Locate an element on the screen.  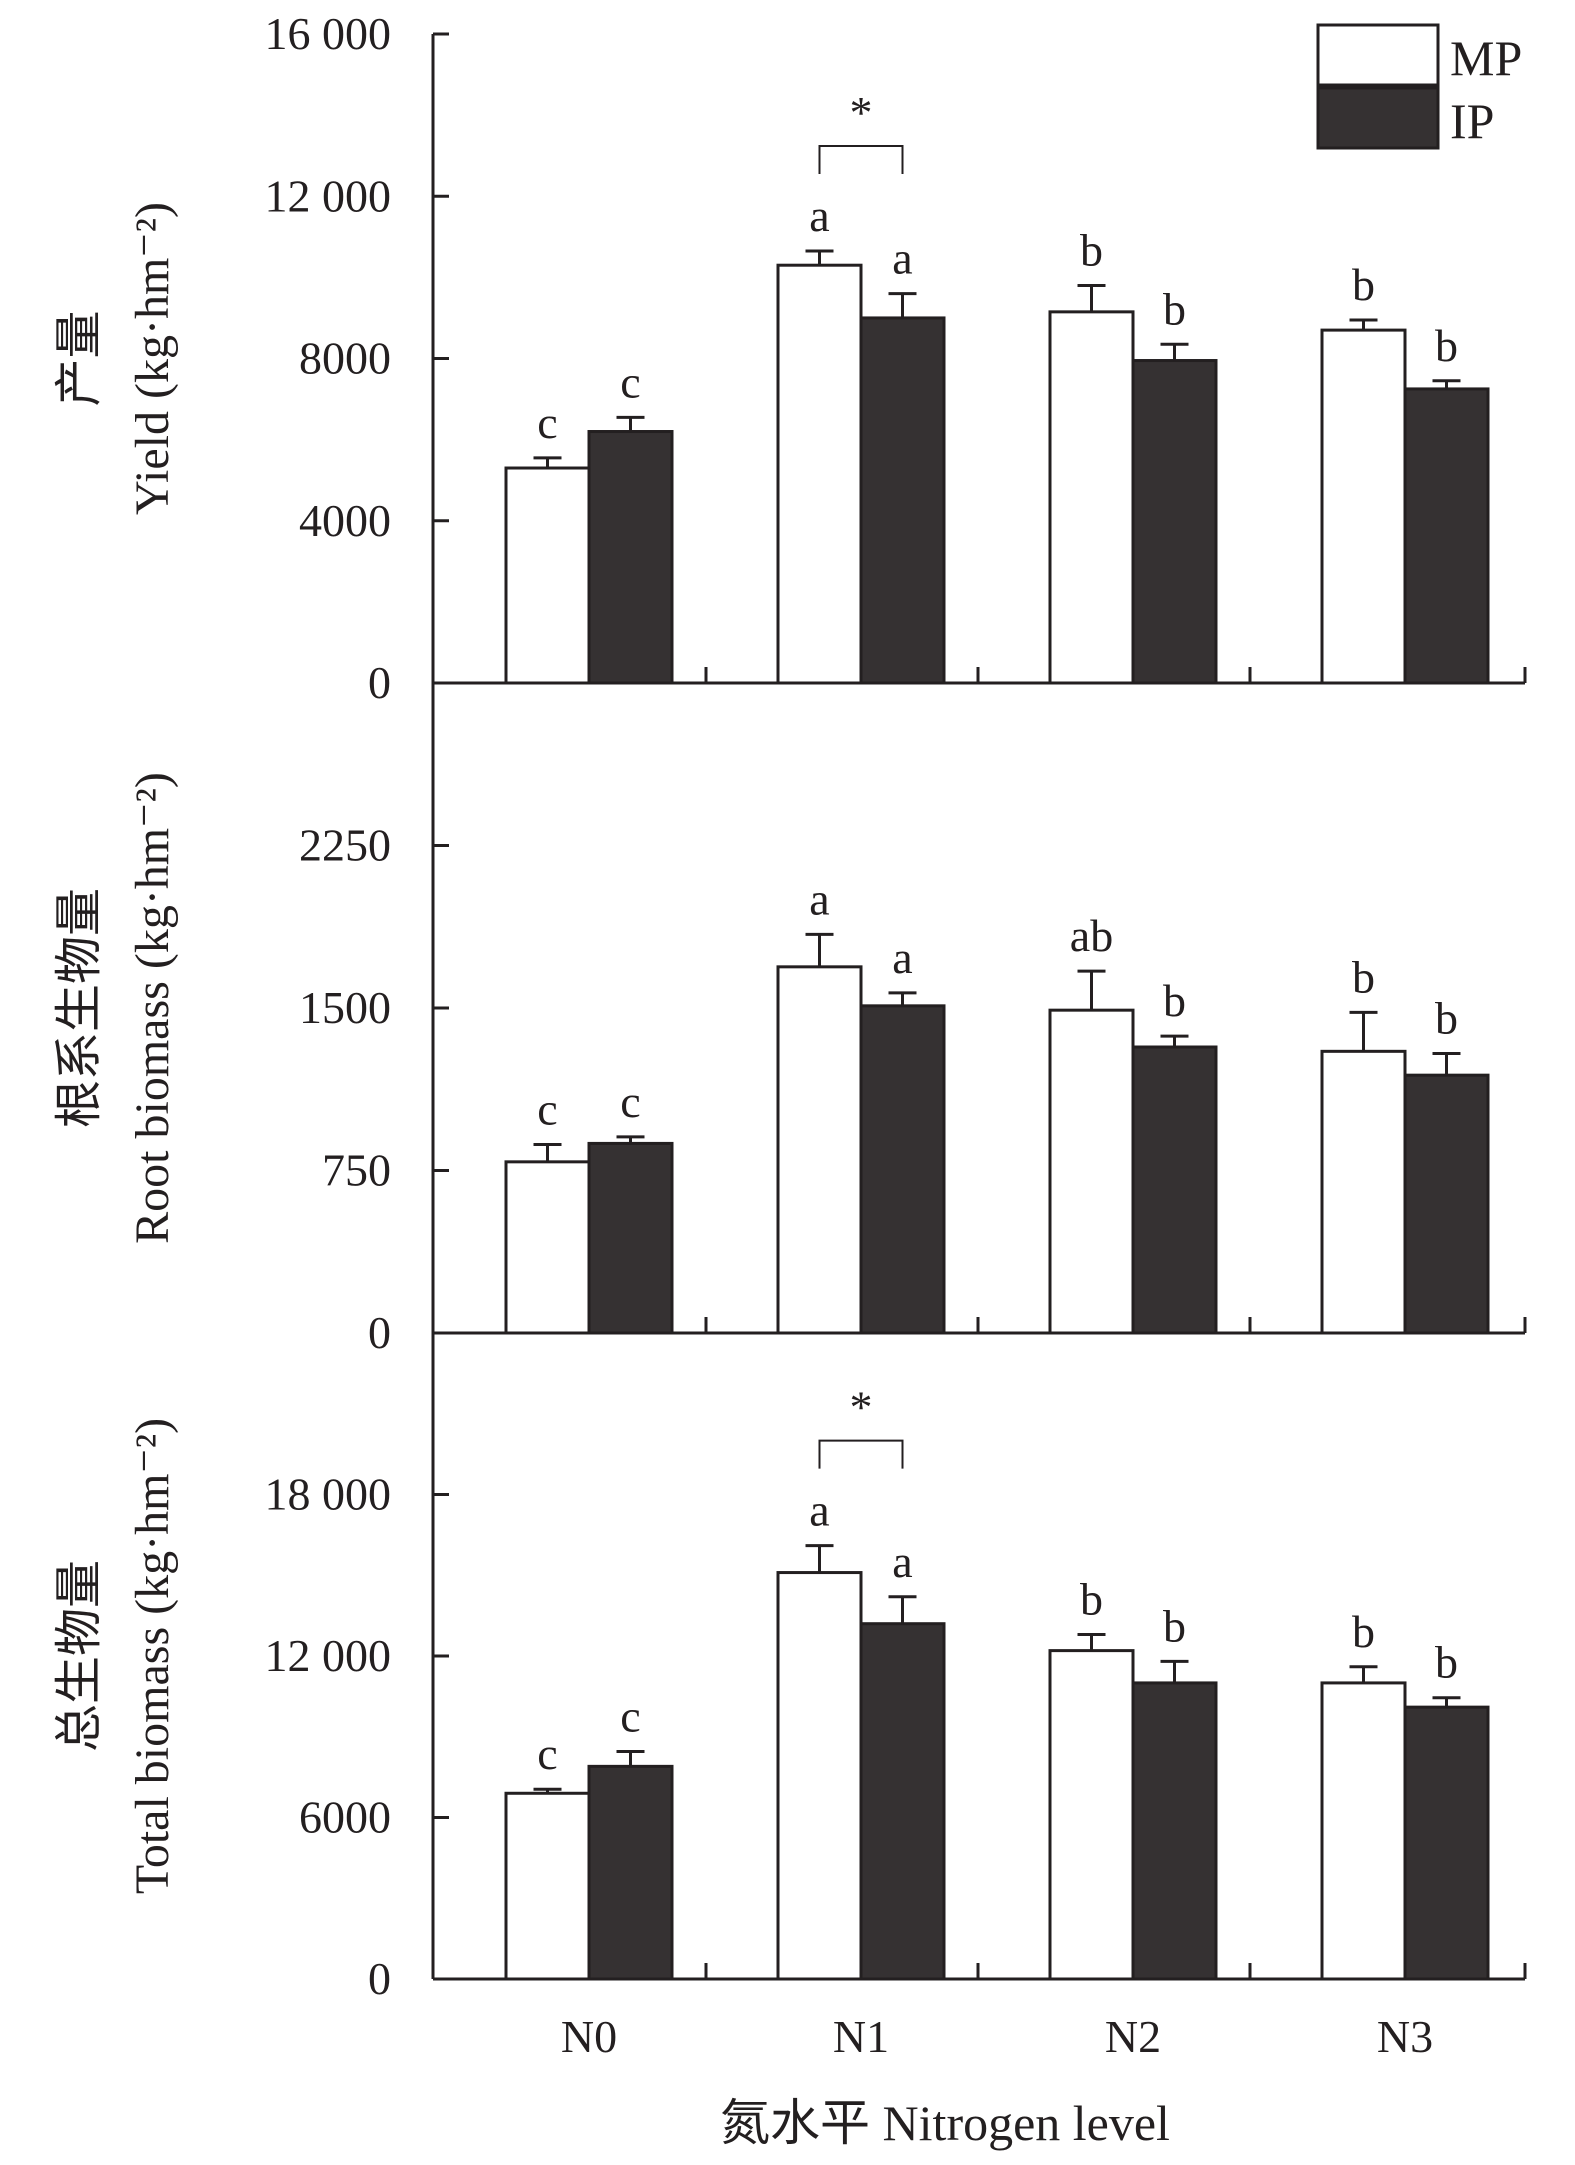
y-axis-title: 总生物量 is located at coordinates (79, 1656).